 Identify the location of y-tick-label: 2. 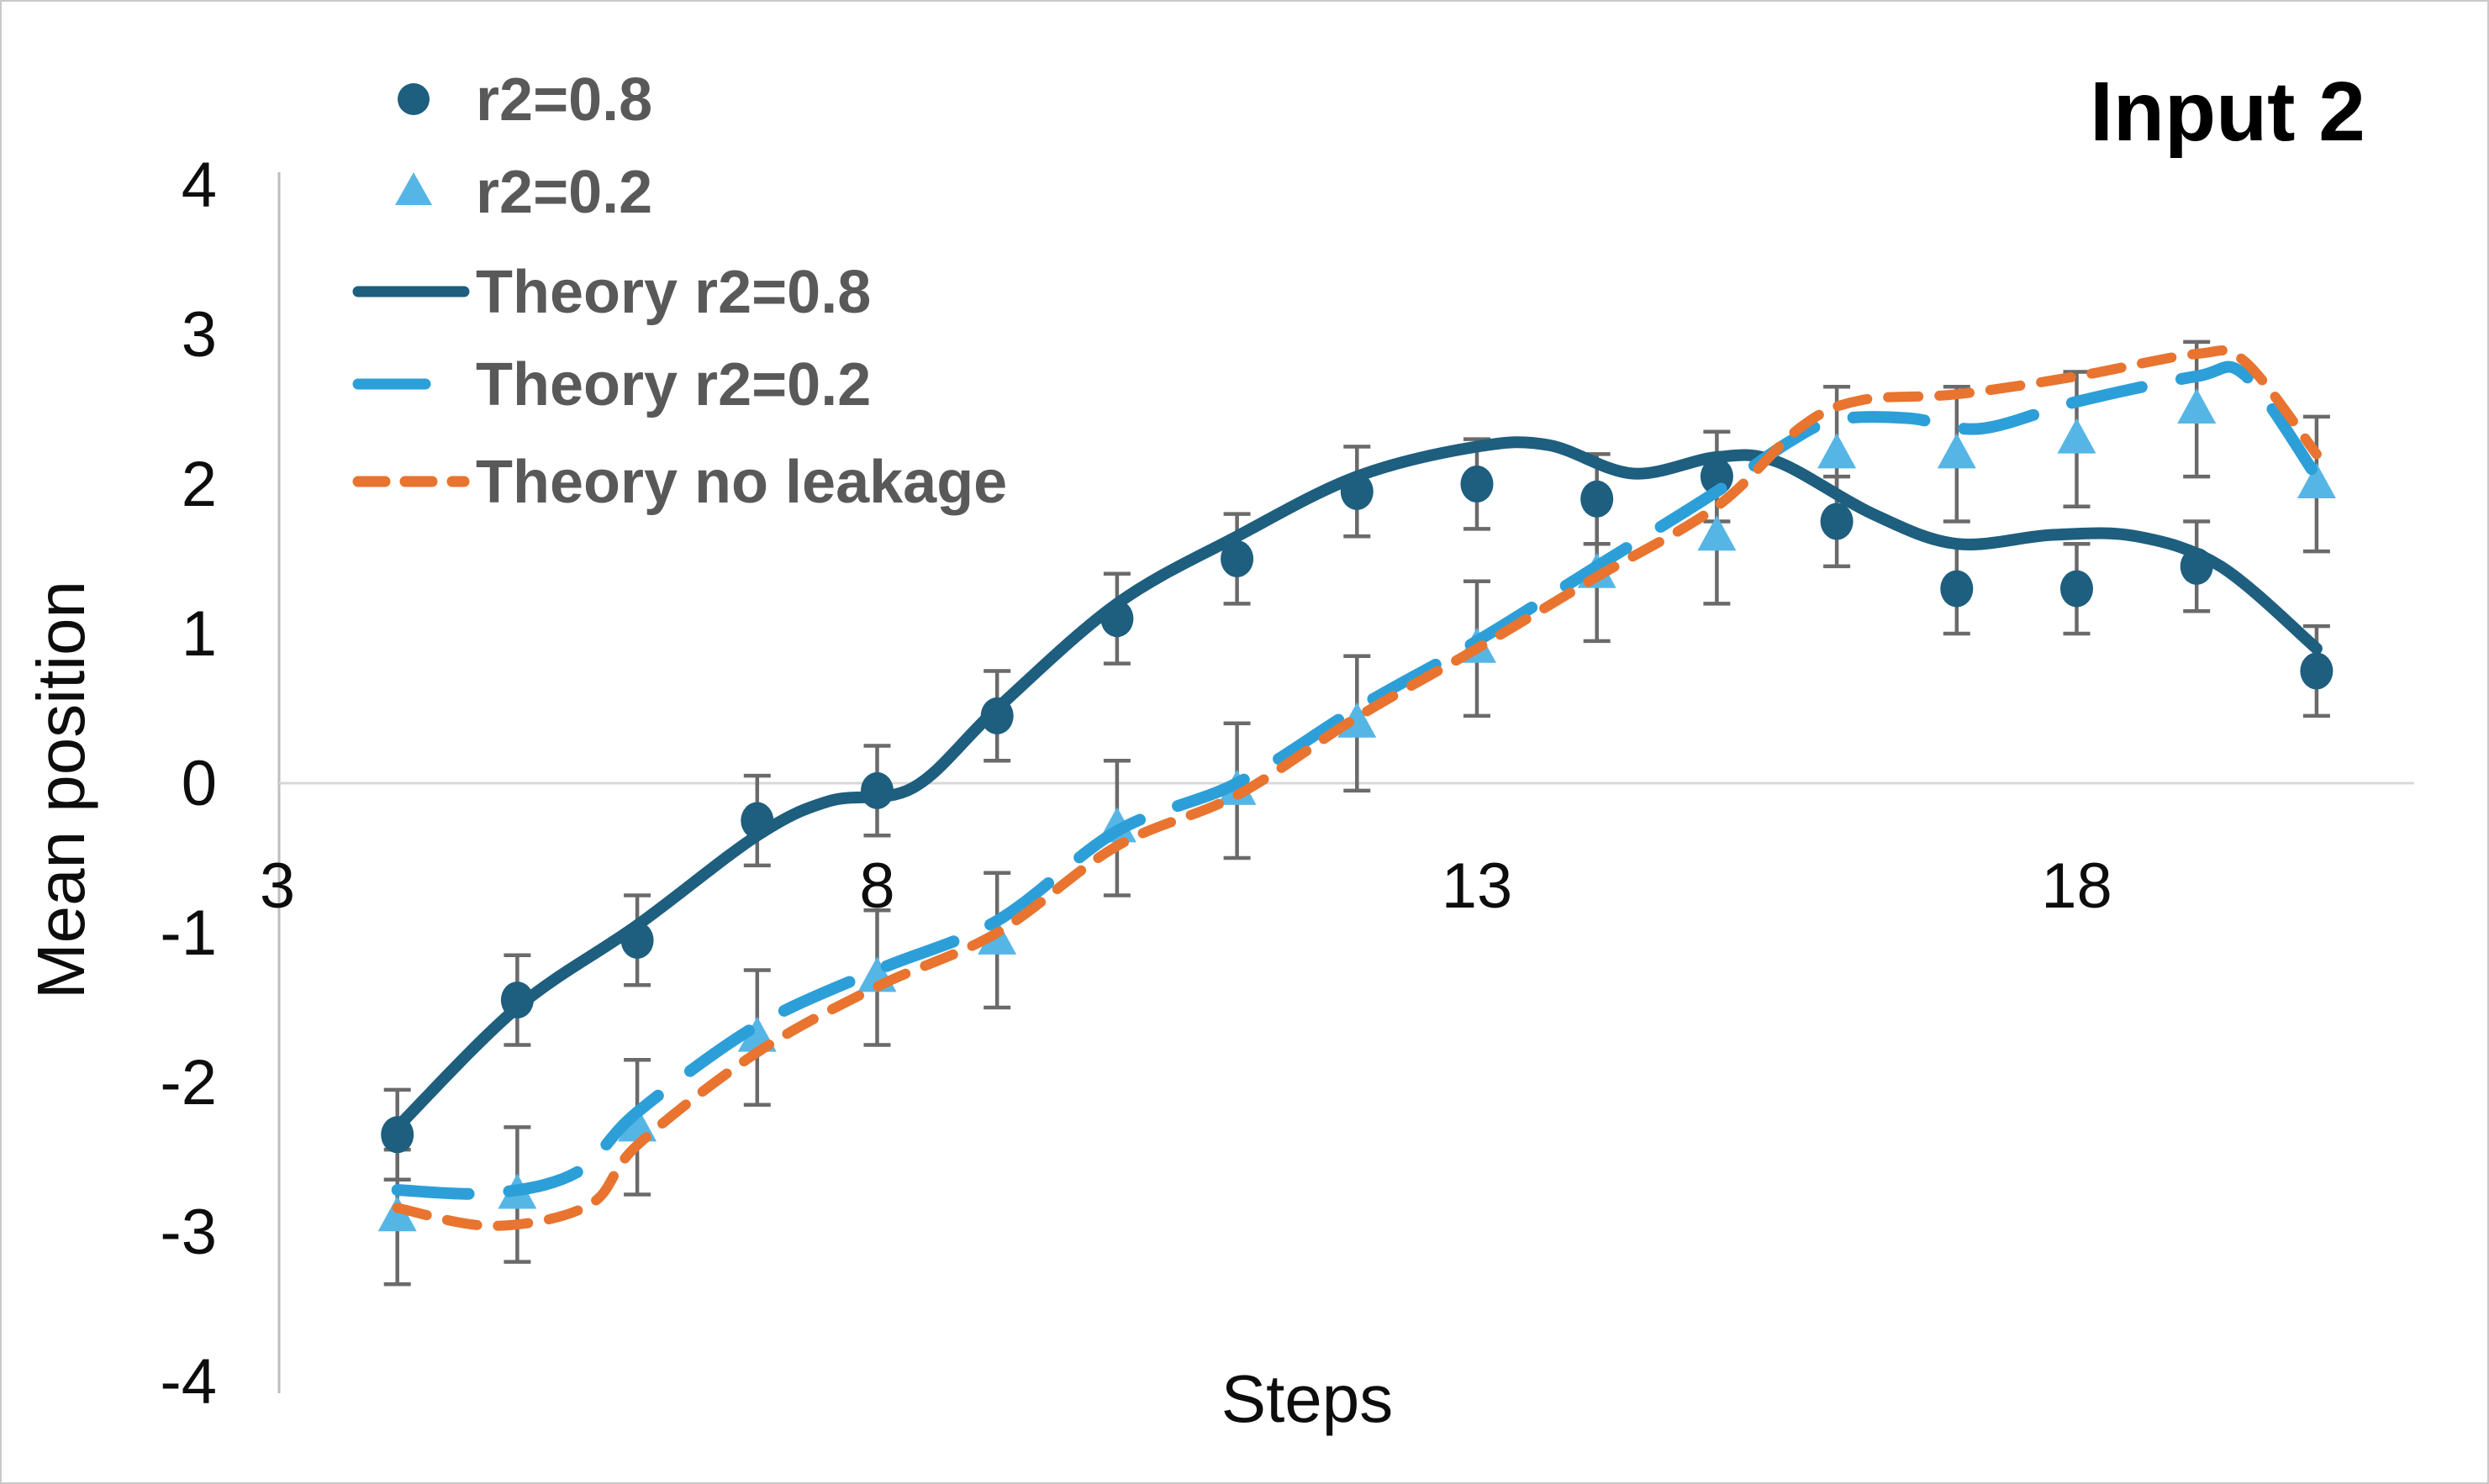
(199, 485).